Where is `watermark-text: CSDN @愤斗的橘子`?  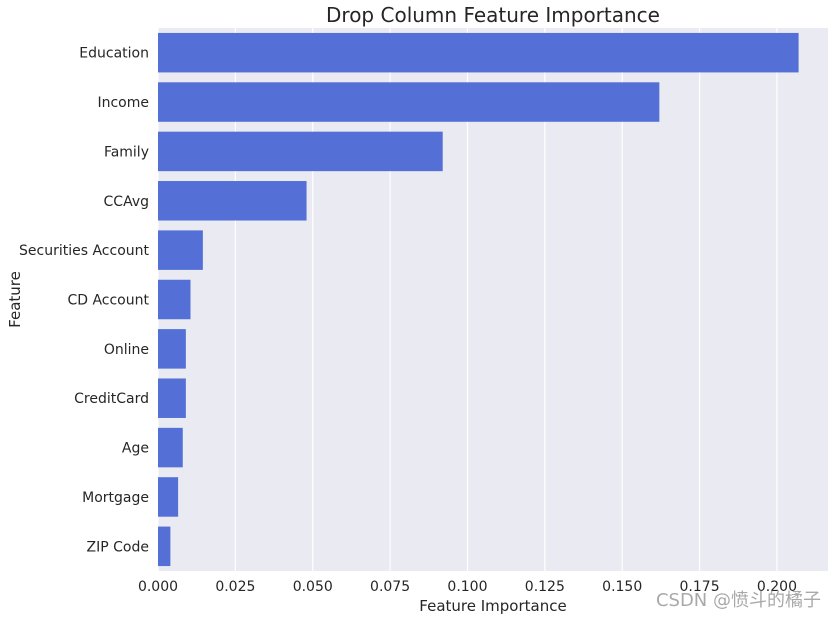 watermark-text: CSDN @愤斗的橘子 is located at coordinates (738, 600).